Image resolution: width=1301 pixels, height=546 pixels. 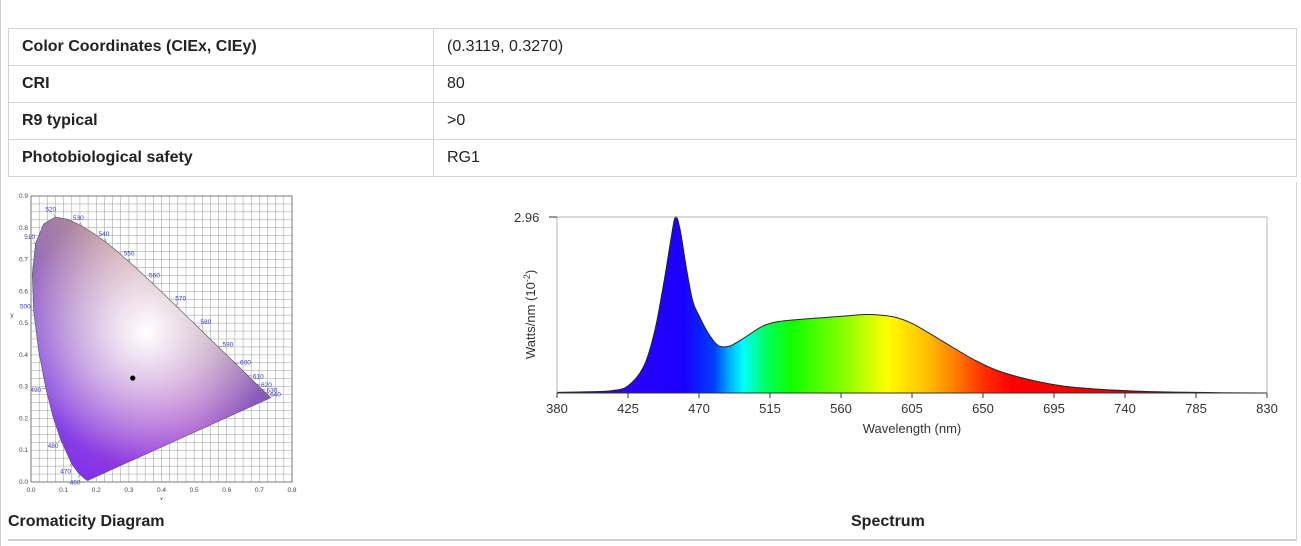 What do you see at coordinates (129, 254) in the screenshot?
I see `wavelength-label: 550` at bounding box center [129, 254].